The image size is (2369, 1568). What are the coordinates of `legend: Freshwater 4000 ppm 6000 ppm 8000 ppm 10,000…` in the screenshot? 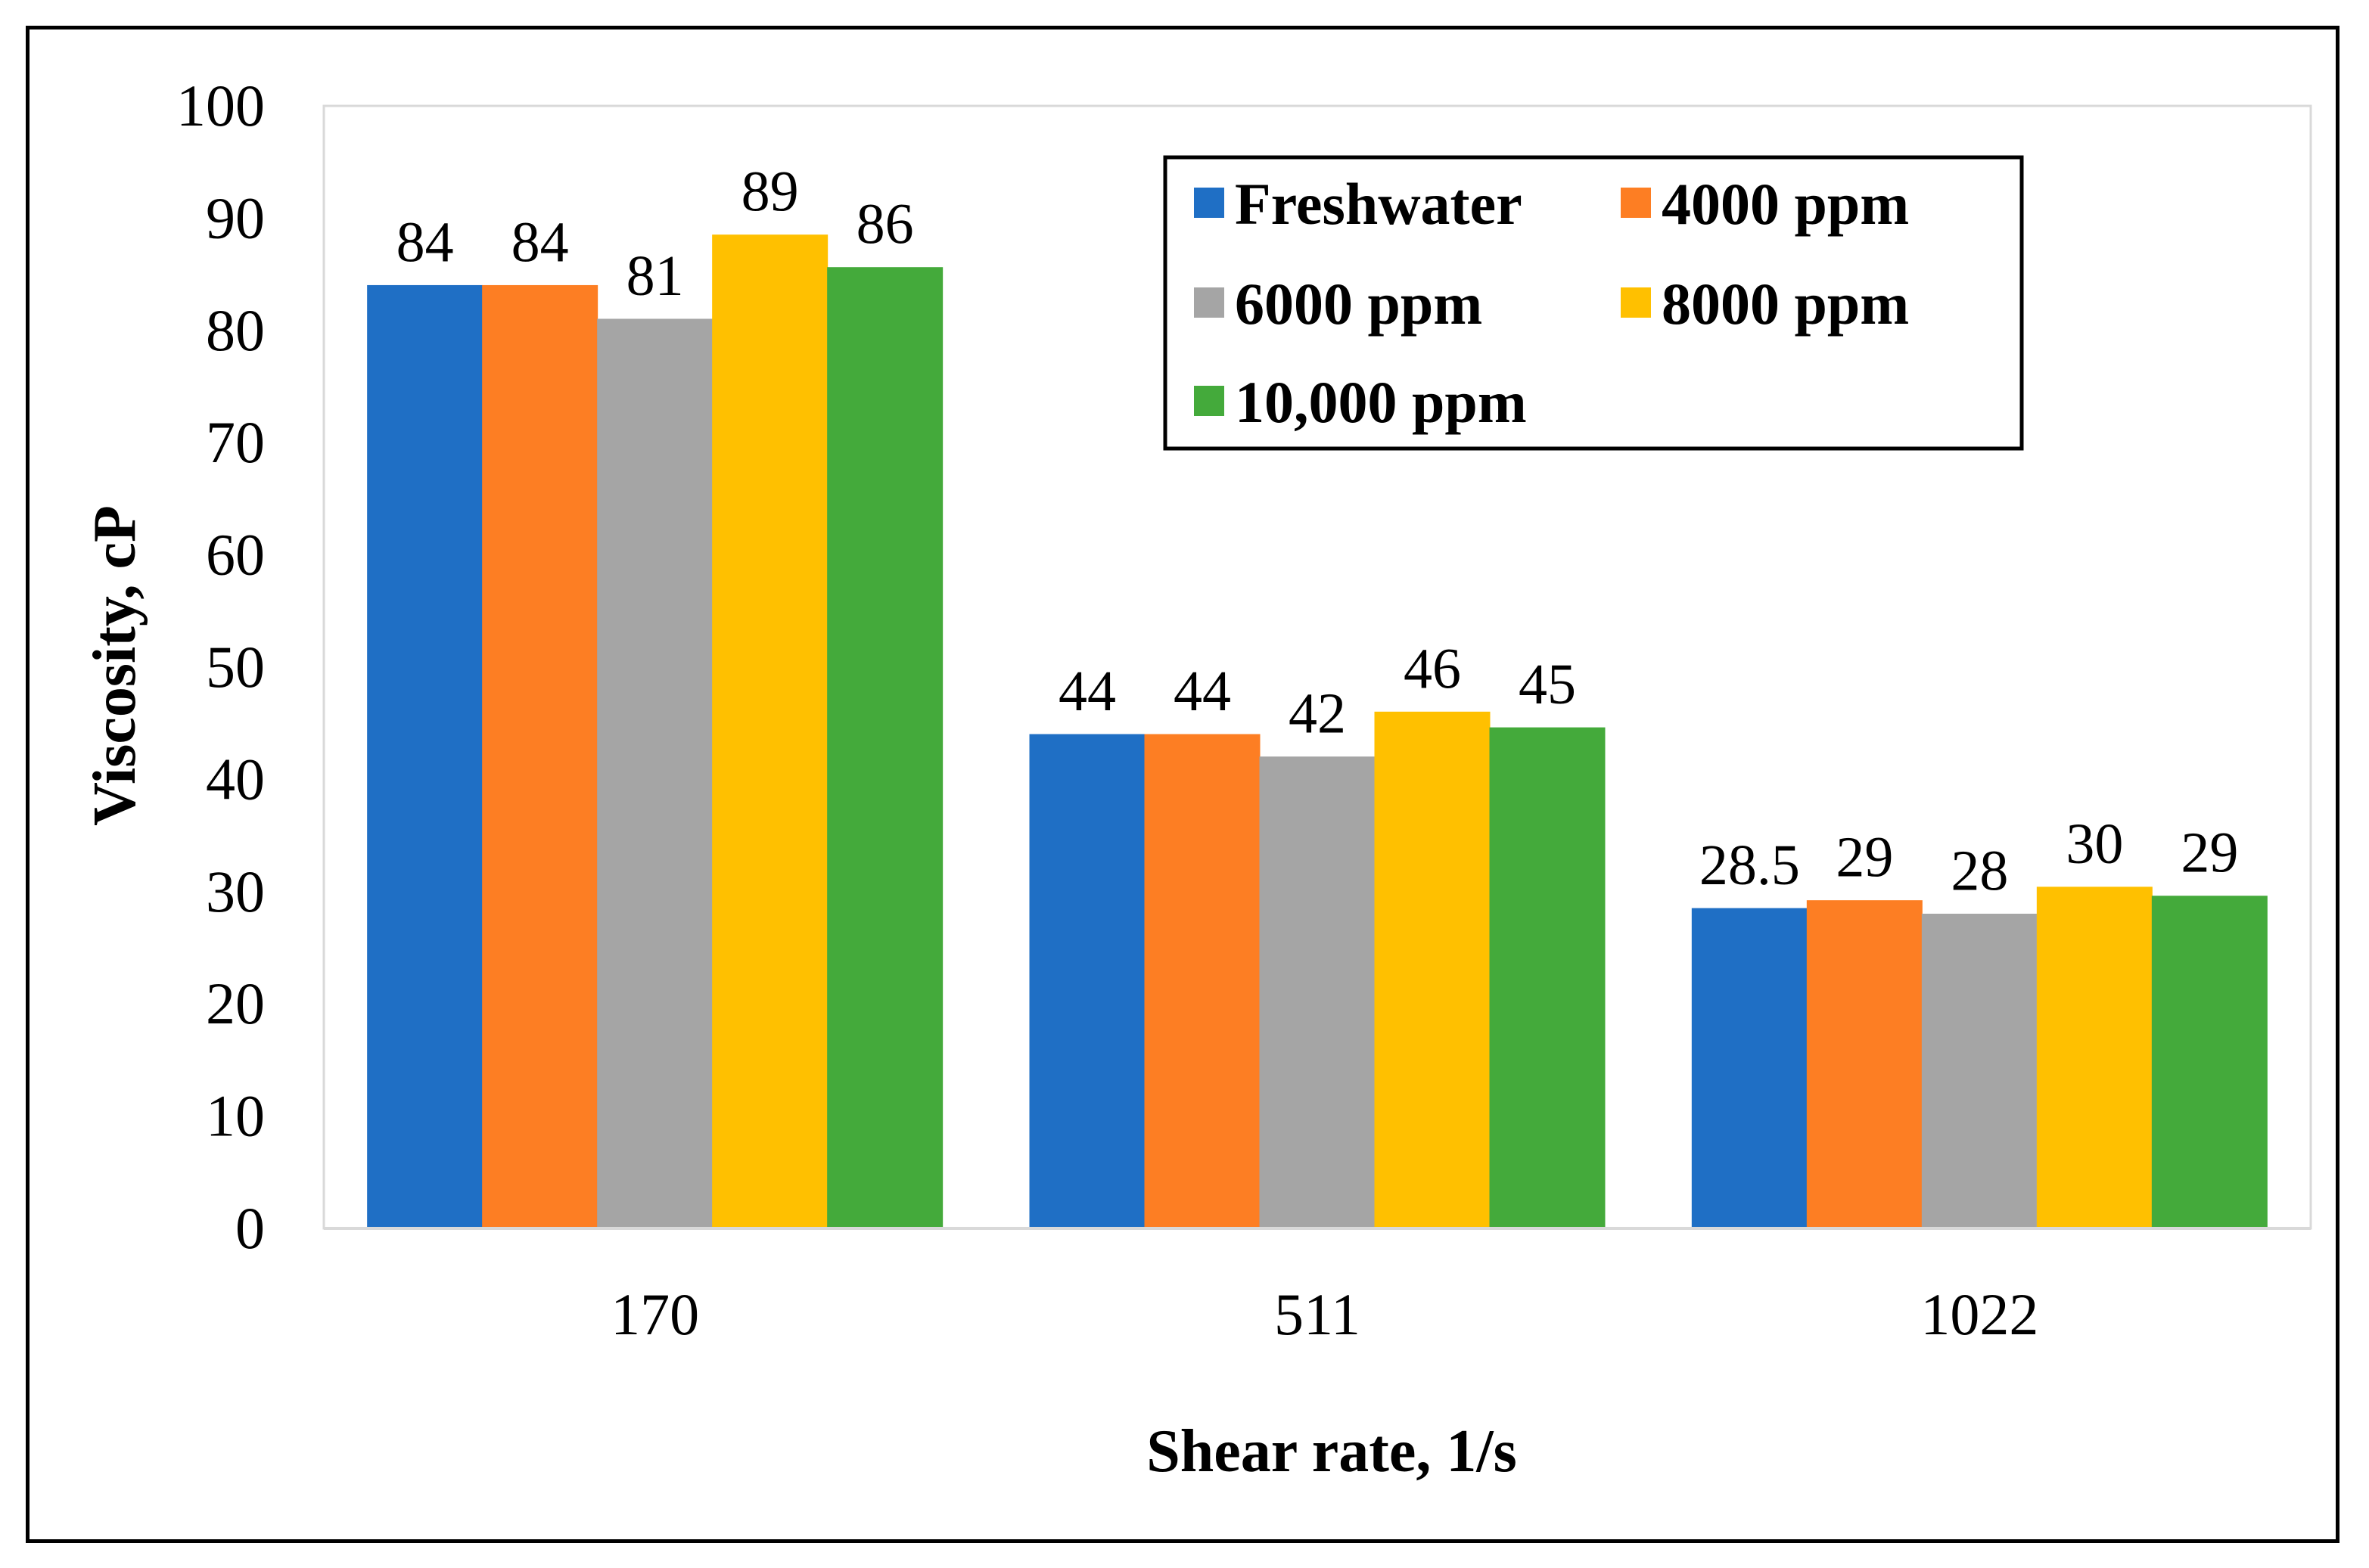 It's located at (1593, 303).